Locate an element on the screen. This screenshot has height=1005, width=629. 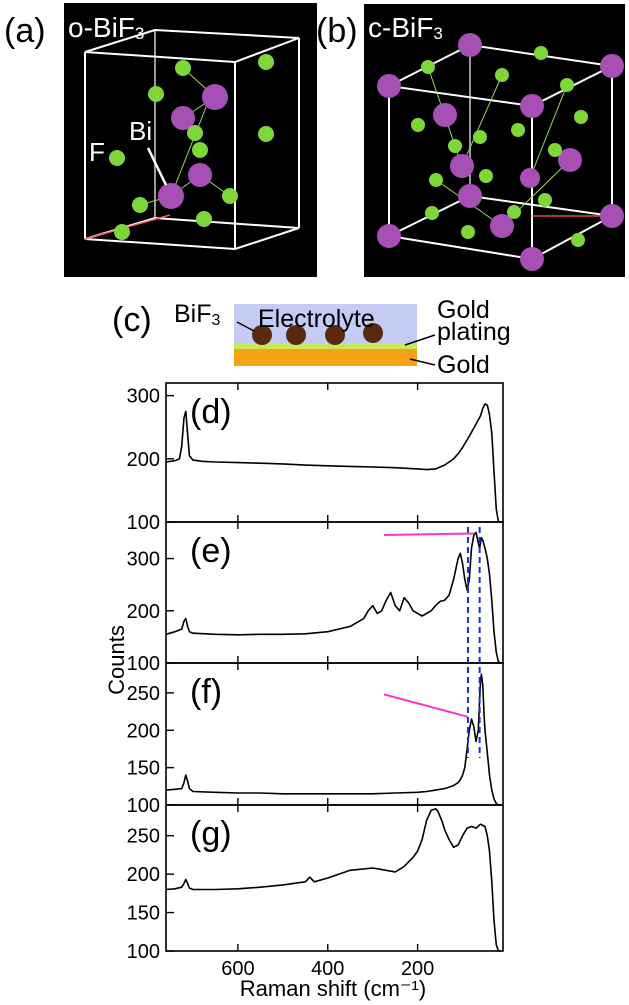
gold-pointer is located at coordinates (422, 362).